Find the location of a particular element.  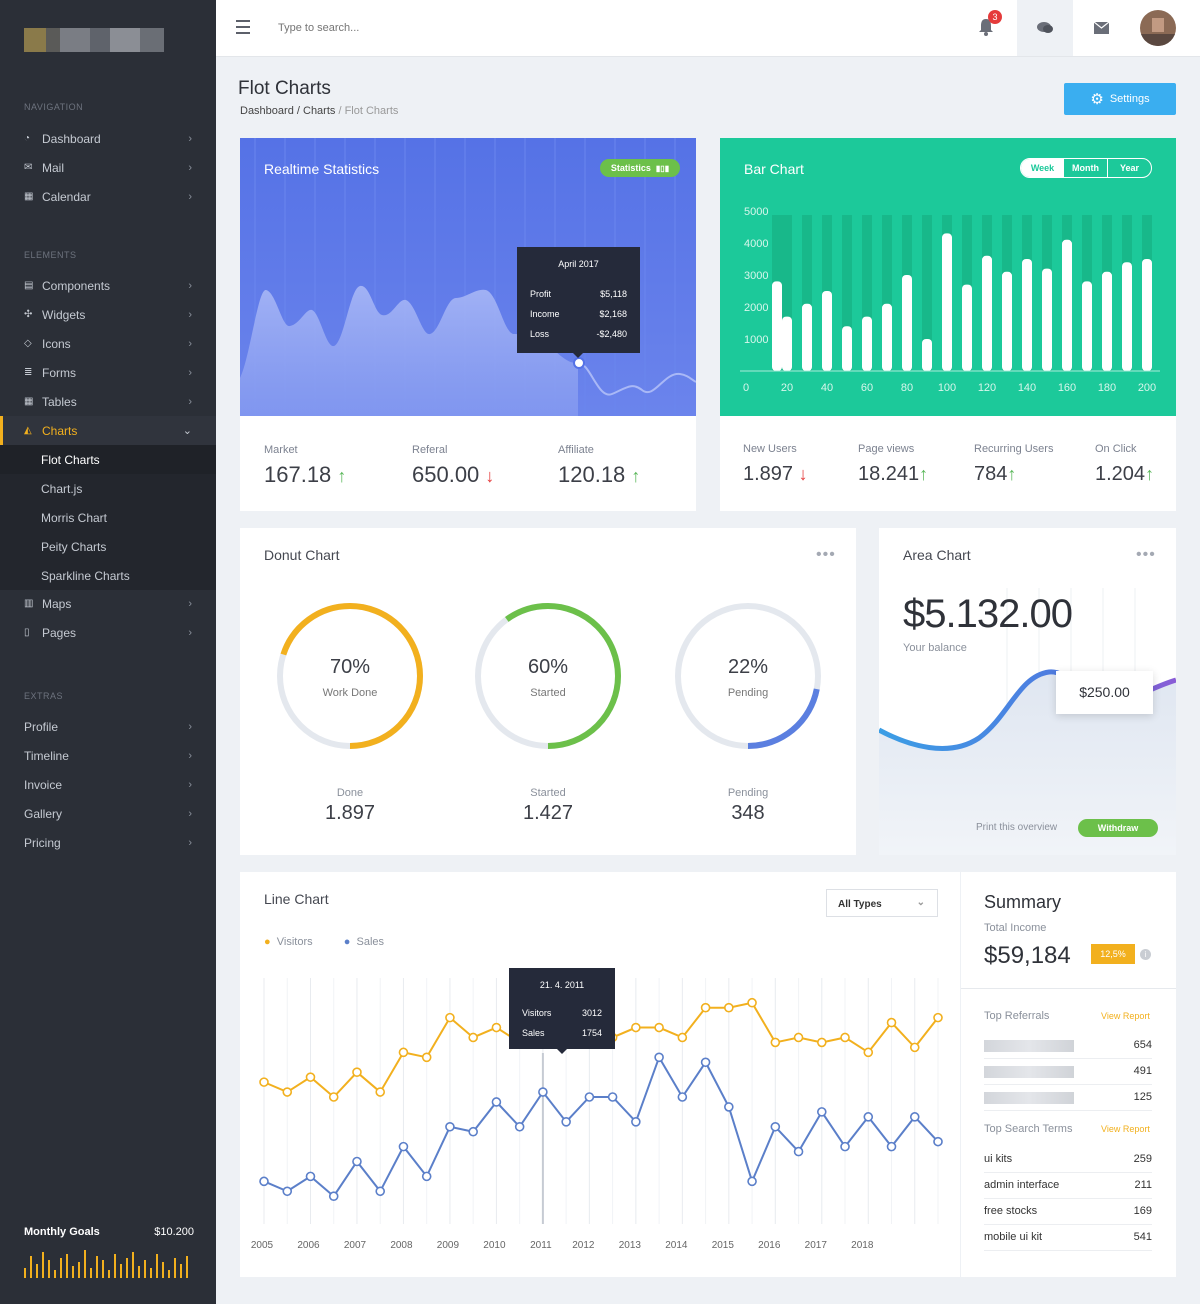

sidebar-item-icons: ◇ Icons › is located at coordinates (108, 343).